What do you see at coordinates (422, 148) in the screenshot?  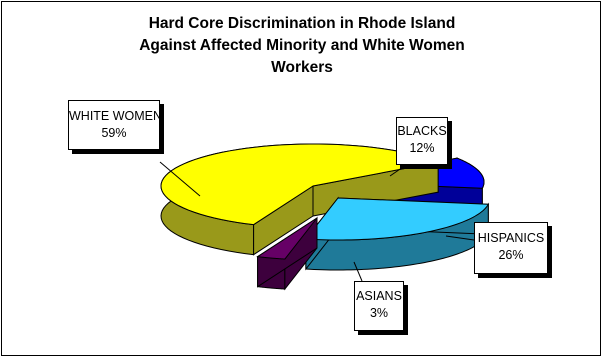 I see `label-blacks-value: 12%` at bounding box center [422, 148].